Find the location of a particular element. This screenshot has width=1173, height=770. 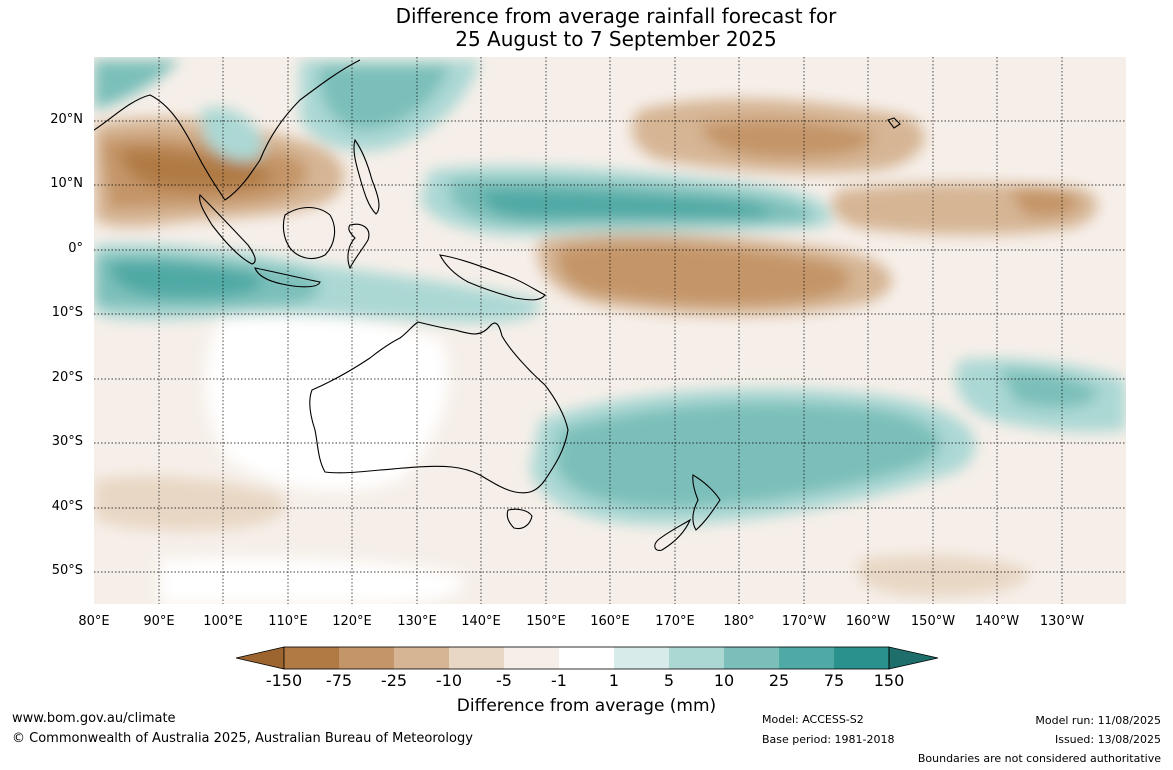

lat-label: 50°S is located at coordinates (67, 570).